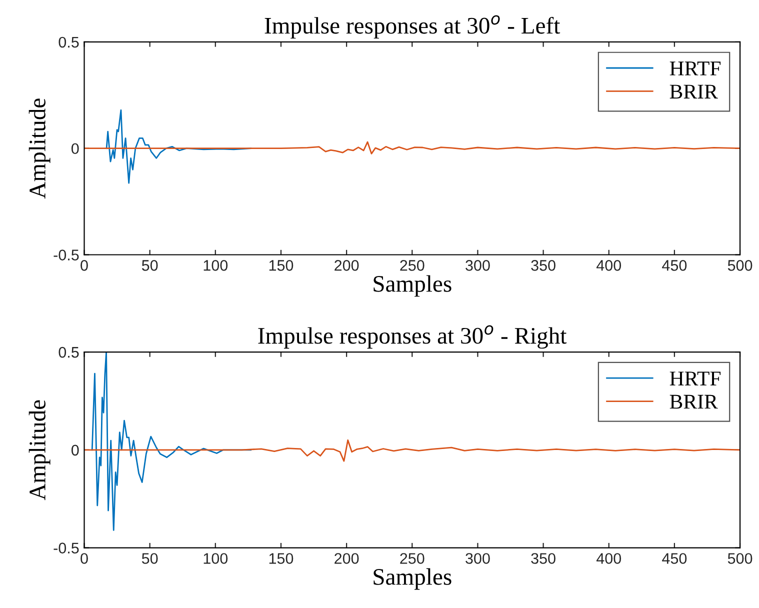 The image size is (759, 608). Describe the element at coordinates (412, 27) in the screenshot. I see `chart-title: Impulse responses at 30$^{o}$ - Left` at that location.